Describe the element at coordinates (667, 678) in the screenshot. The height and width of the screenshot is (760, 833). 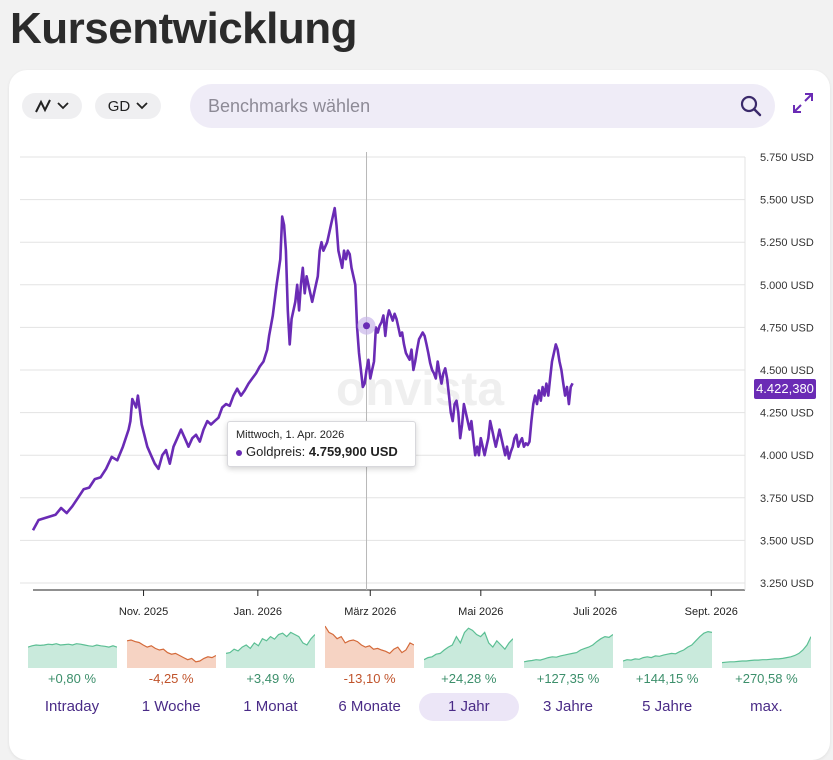
I see `period-change: +144,15 %` at that location.